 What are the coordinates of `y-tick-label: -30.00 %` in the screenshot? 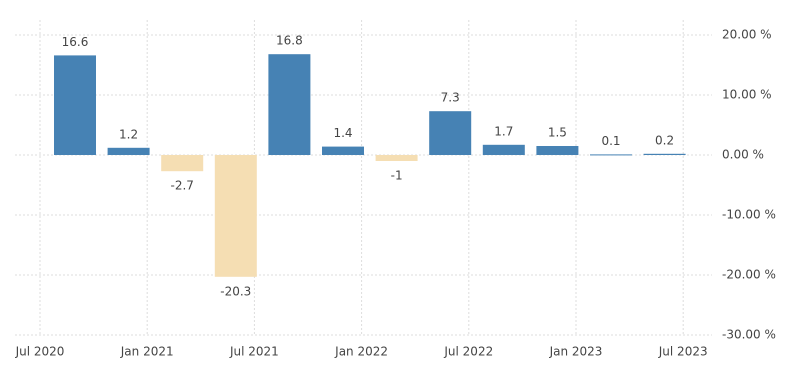 It's located at (749, 335).